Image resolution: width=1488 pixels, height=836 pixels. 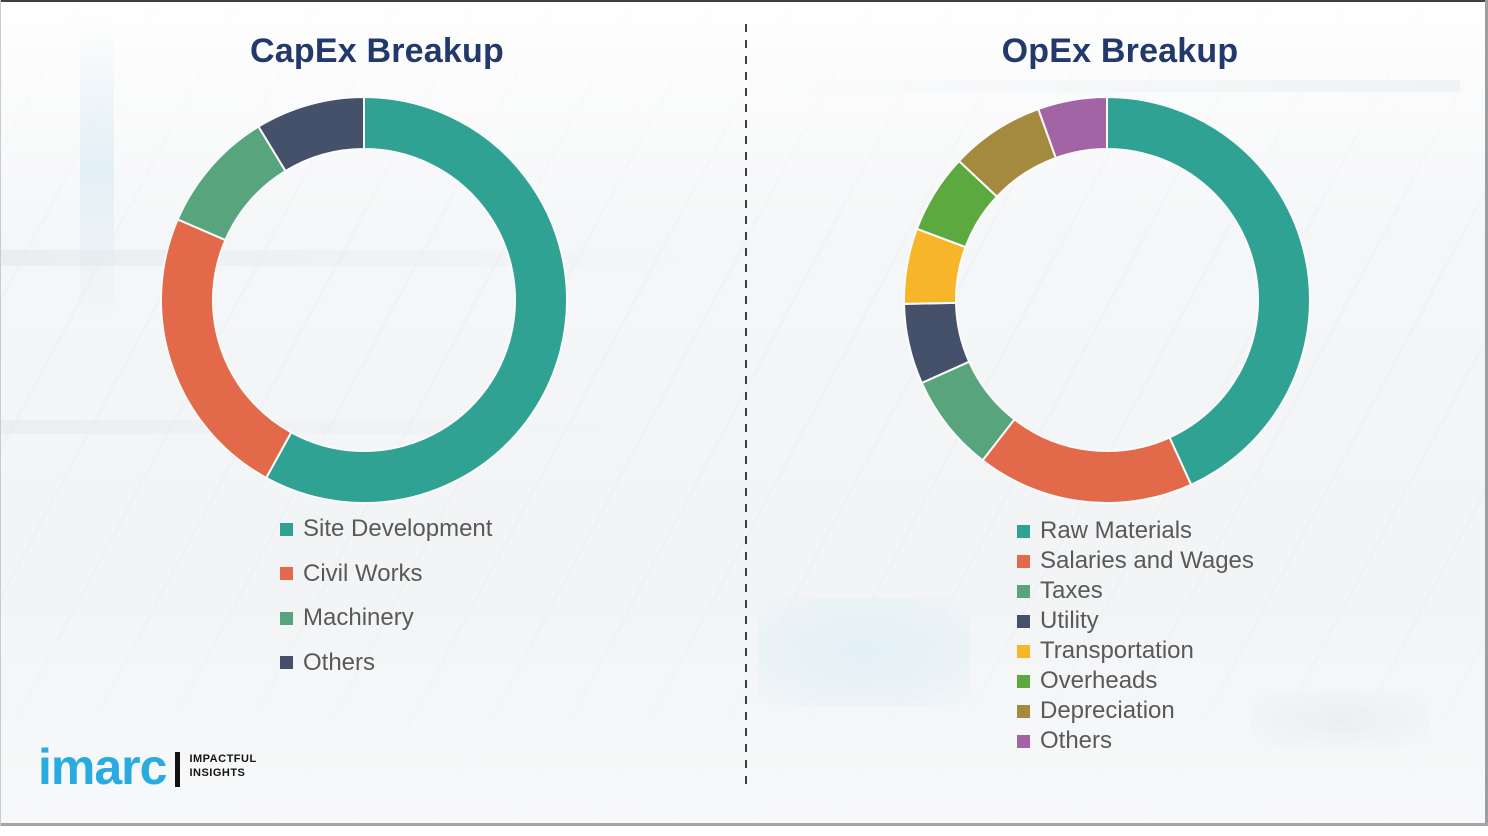 What do you see at coordinates (1087, 461) in the screenshot?
I see `donut-segment-salaries-and-wages` at bounding box center [1087, 461].